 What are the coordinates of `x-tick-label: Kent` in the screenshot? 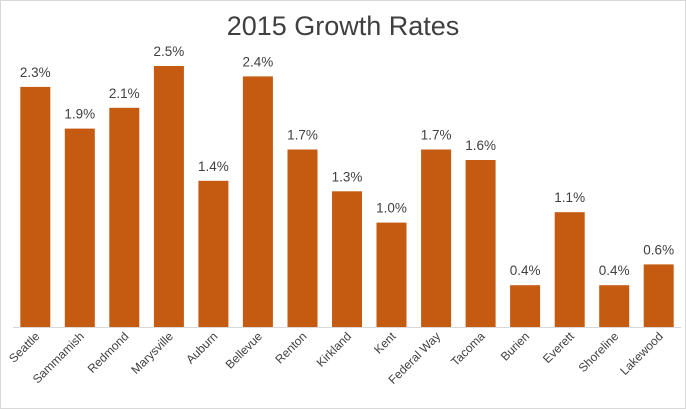 It's located at (385, 343).